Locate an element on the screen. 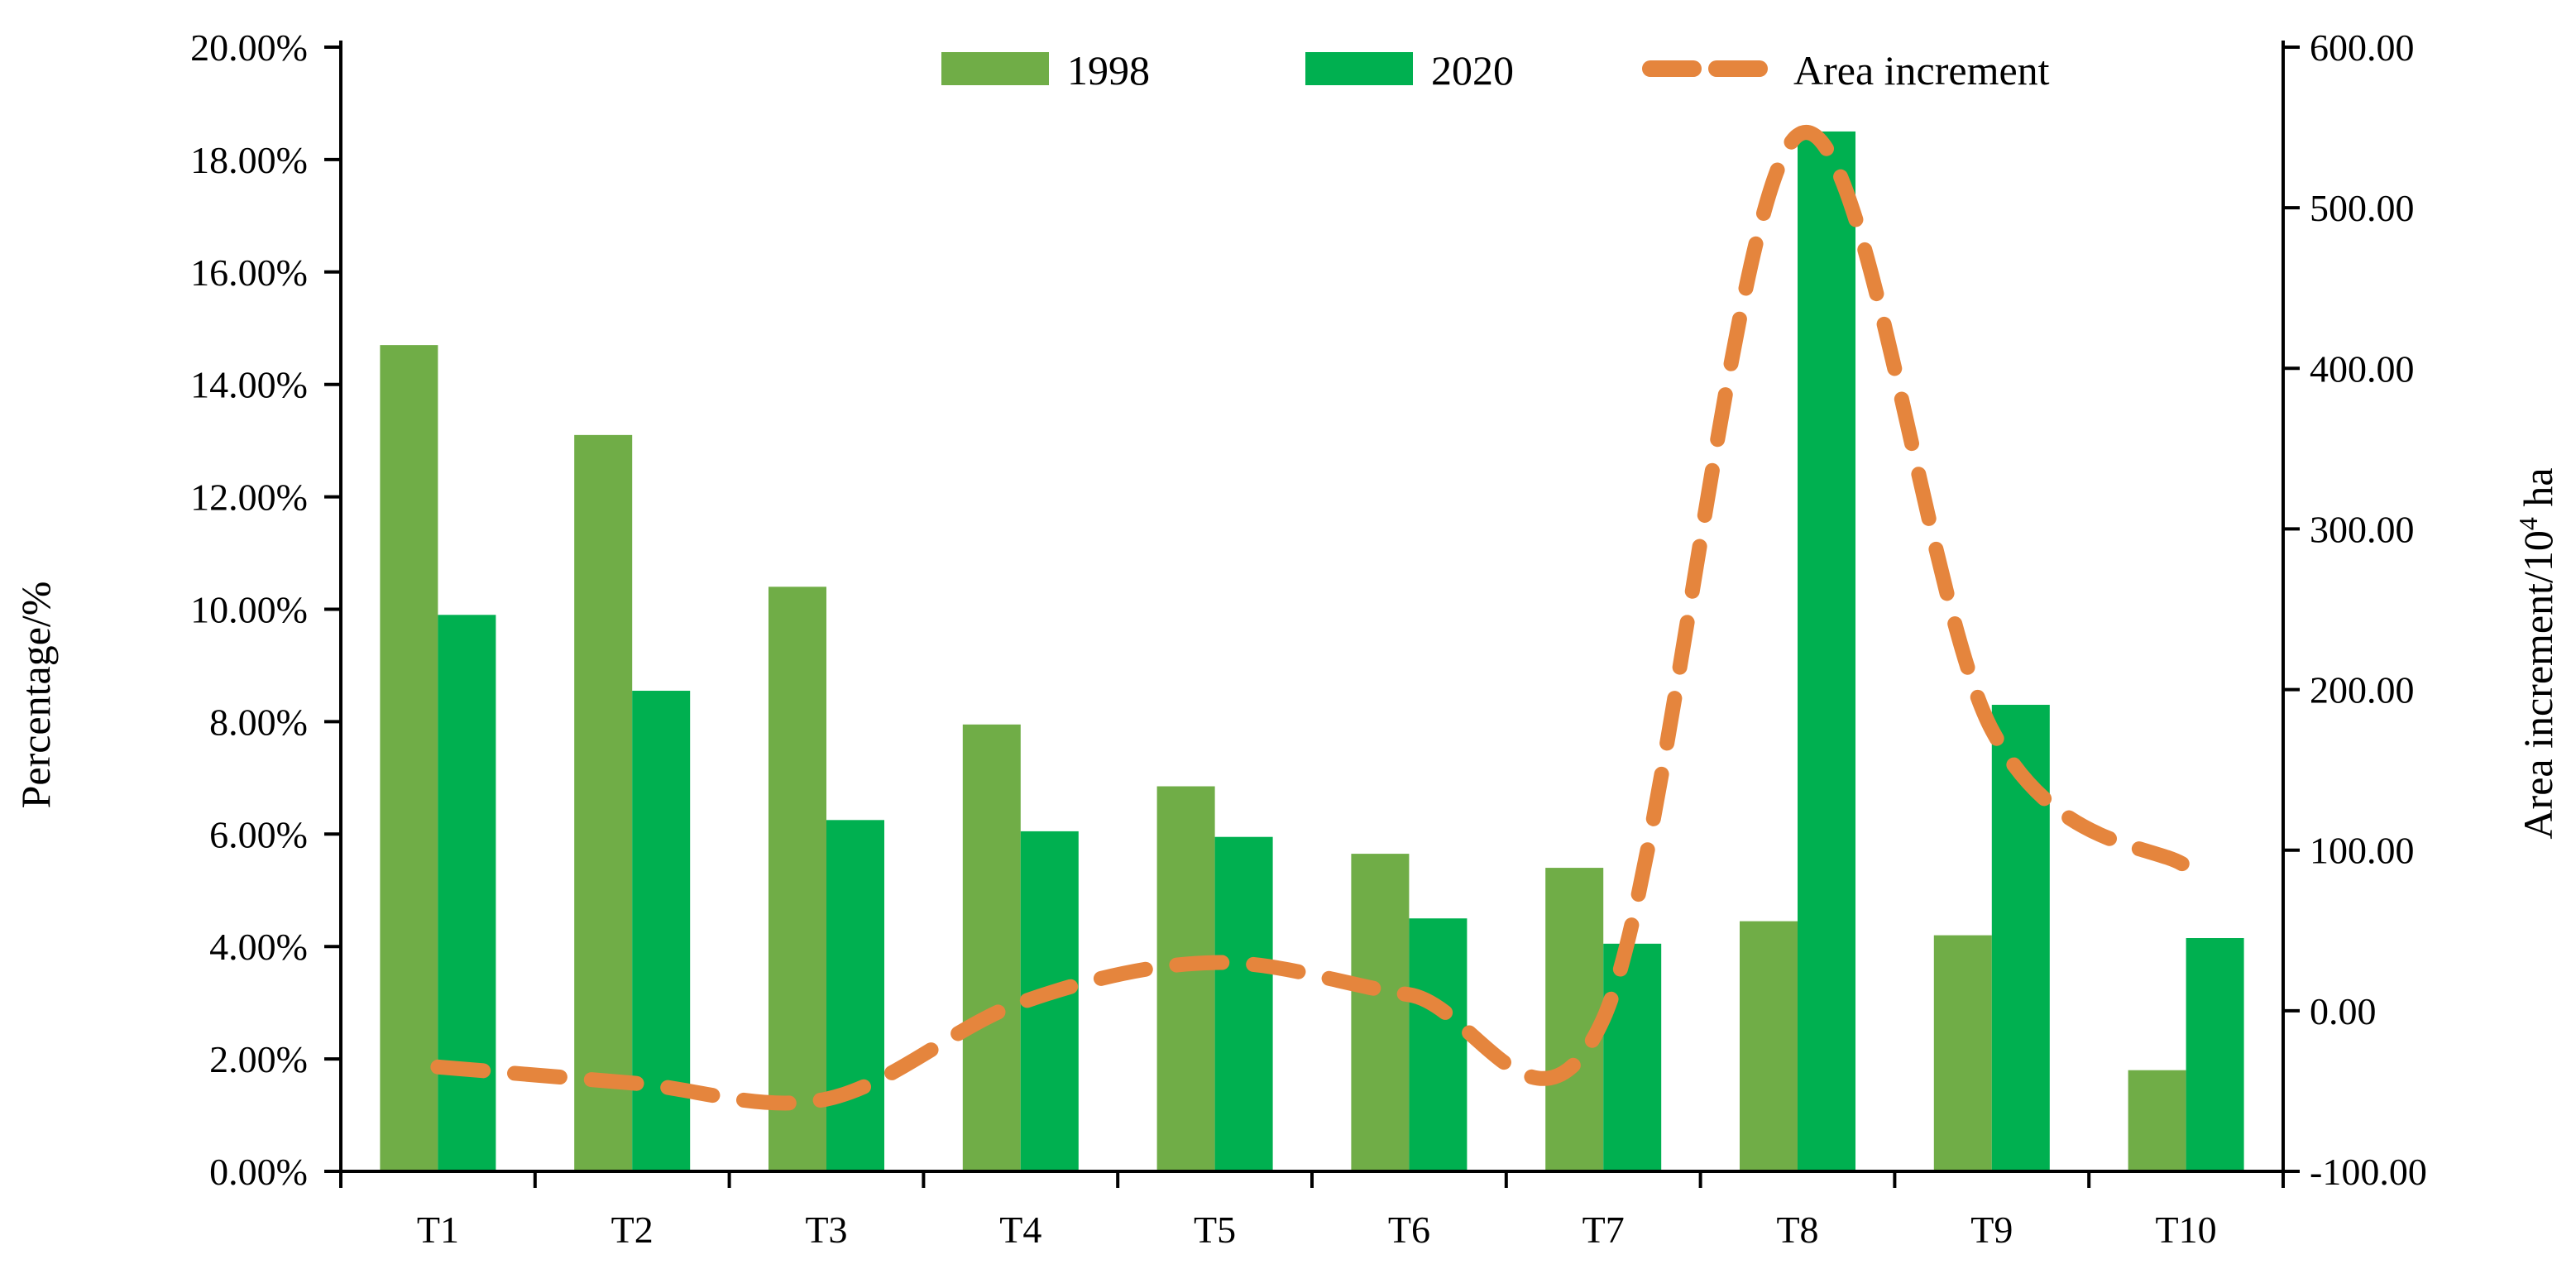 This screenshot has height=1264, width=2576. left-tick-label: 16.00% is located at coordinates (249, 272).